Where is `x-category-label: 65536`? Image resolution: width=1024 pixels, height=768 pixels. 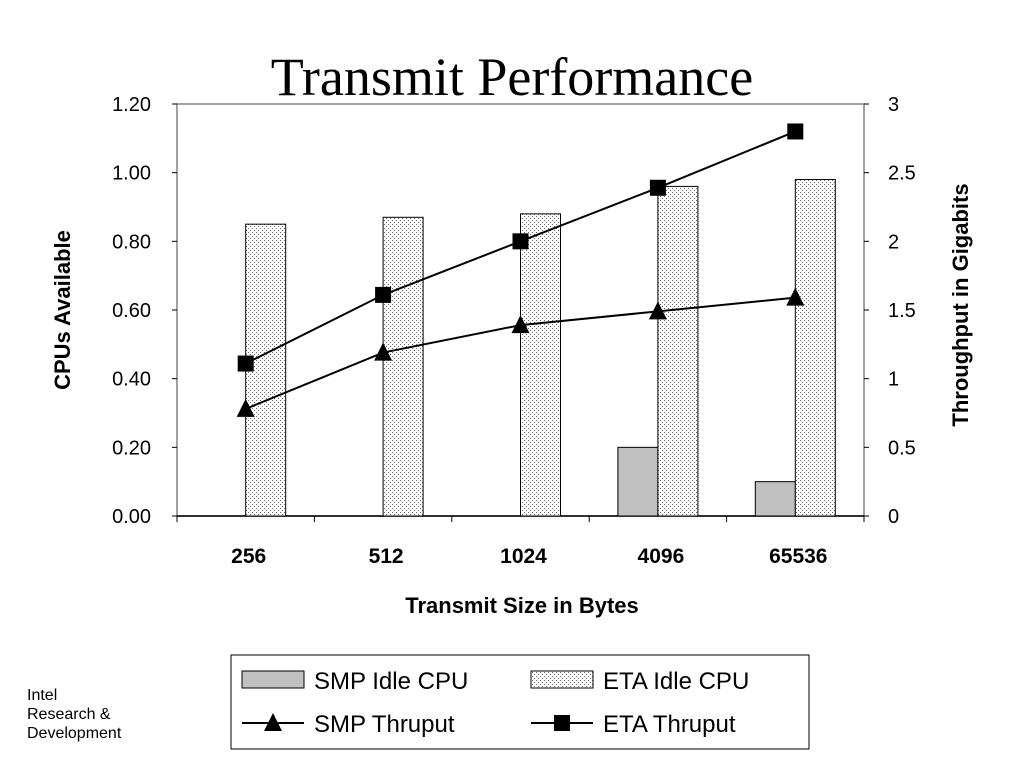
x-category-label: 65536 is located at coordinates (798, 556).